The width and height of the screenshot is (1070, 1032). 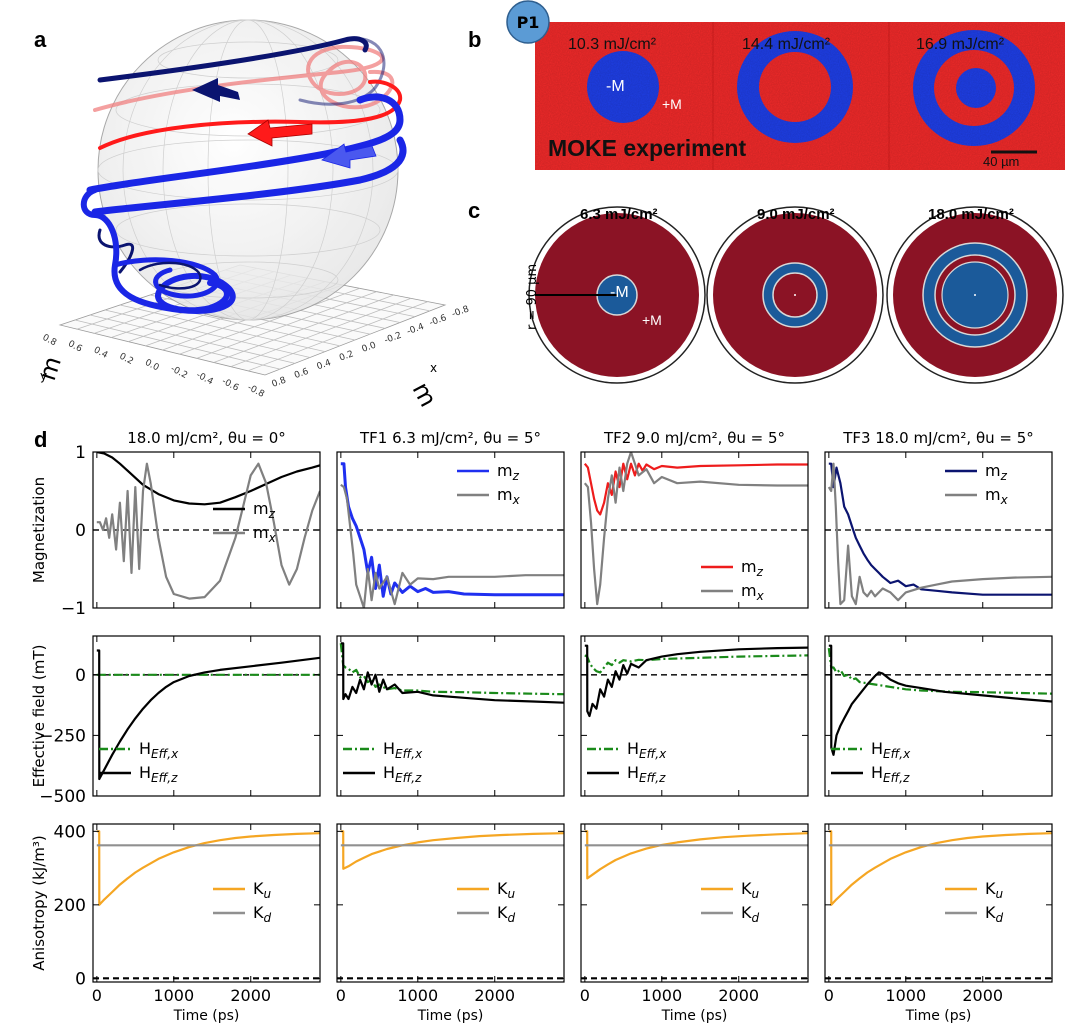 I want to click on tick-label-my: -0.6, so click(x=230, y=385).